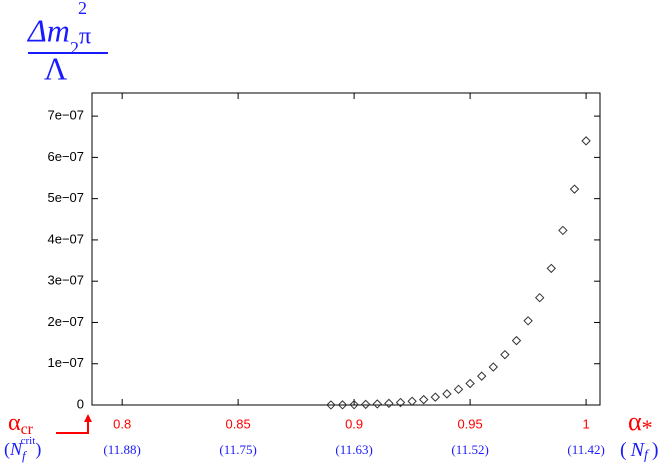 The height and width of the screenshot is (463, 664). Describe the element at coordinates (353, 449) in the screenshot. I see `x-tick-label-secondary: (11.63)` at that location.